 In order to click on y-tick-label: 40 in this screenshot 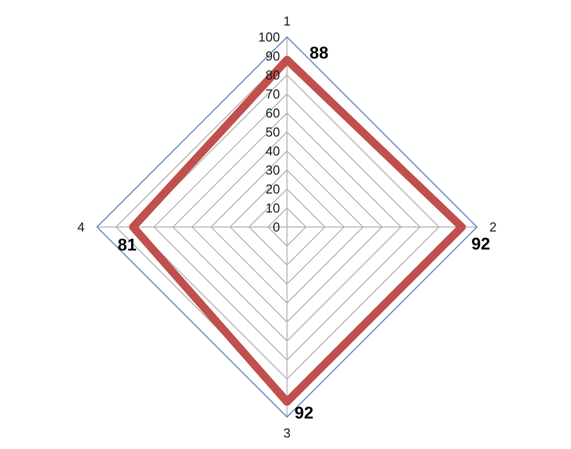, I will do `click(273, 151)`.